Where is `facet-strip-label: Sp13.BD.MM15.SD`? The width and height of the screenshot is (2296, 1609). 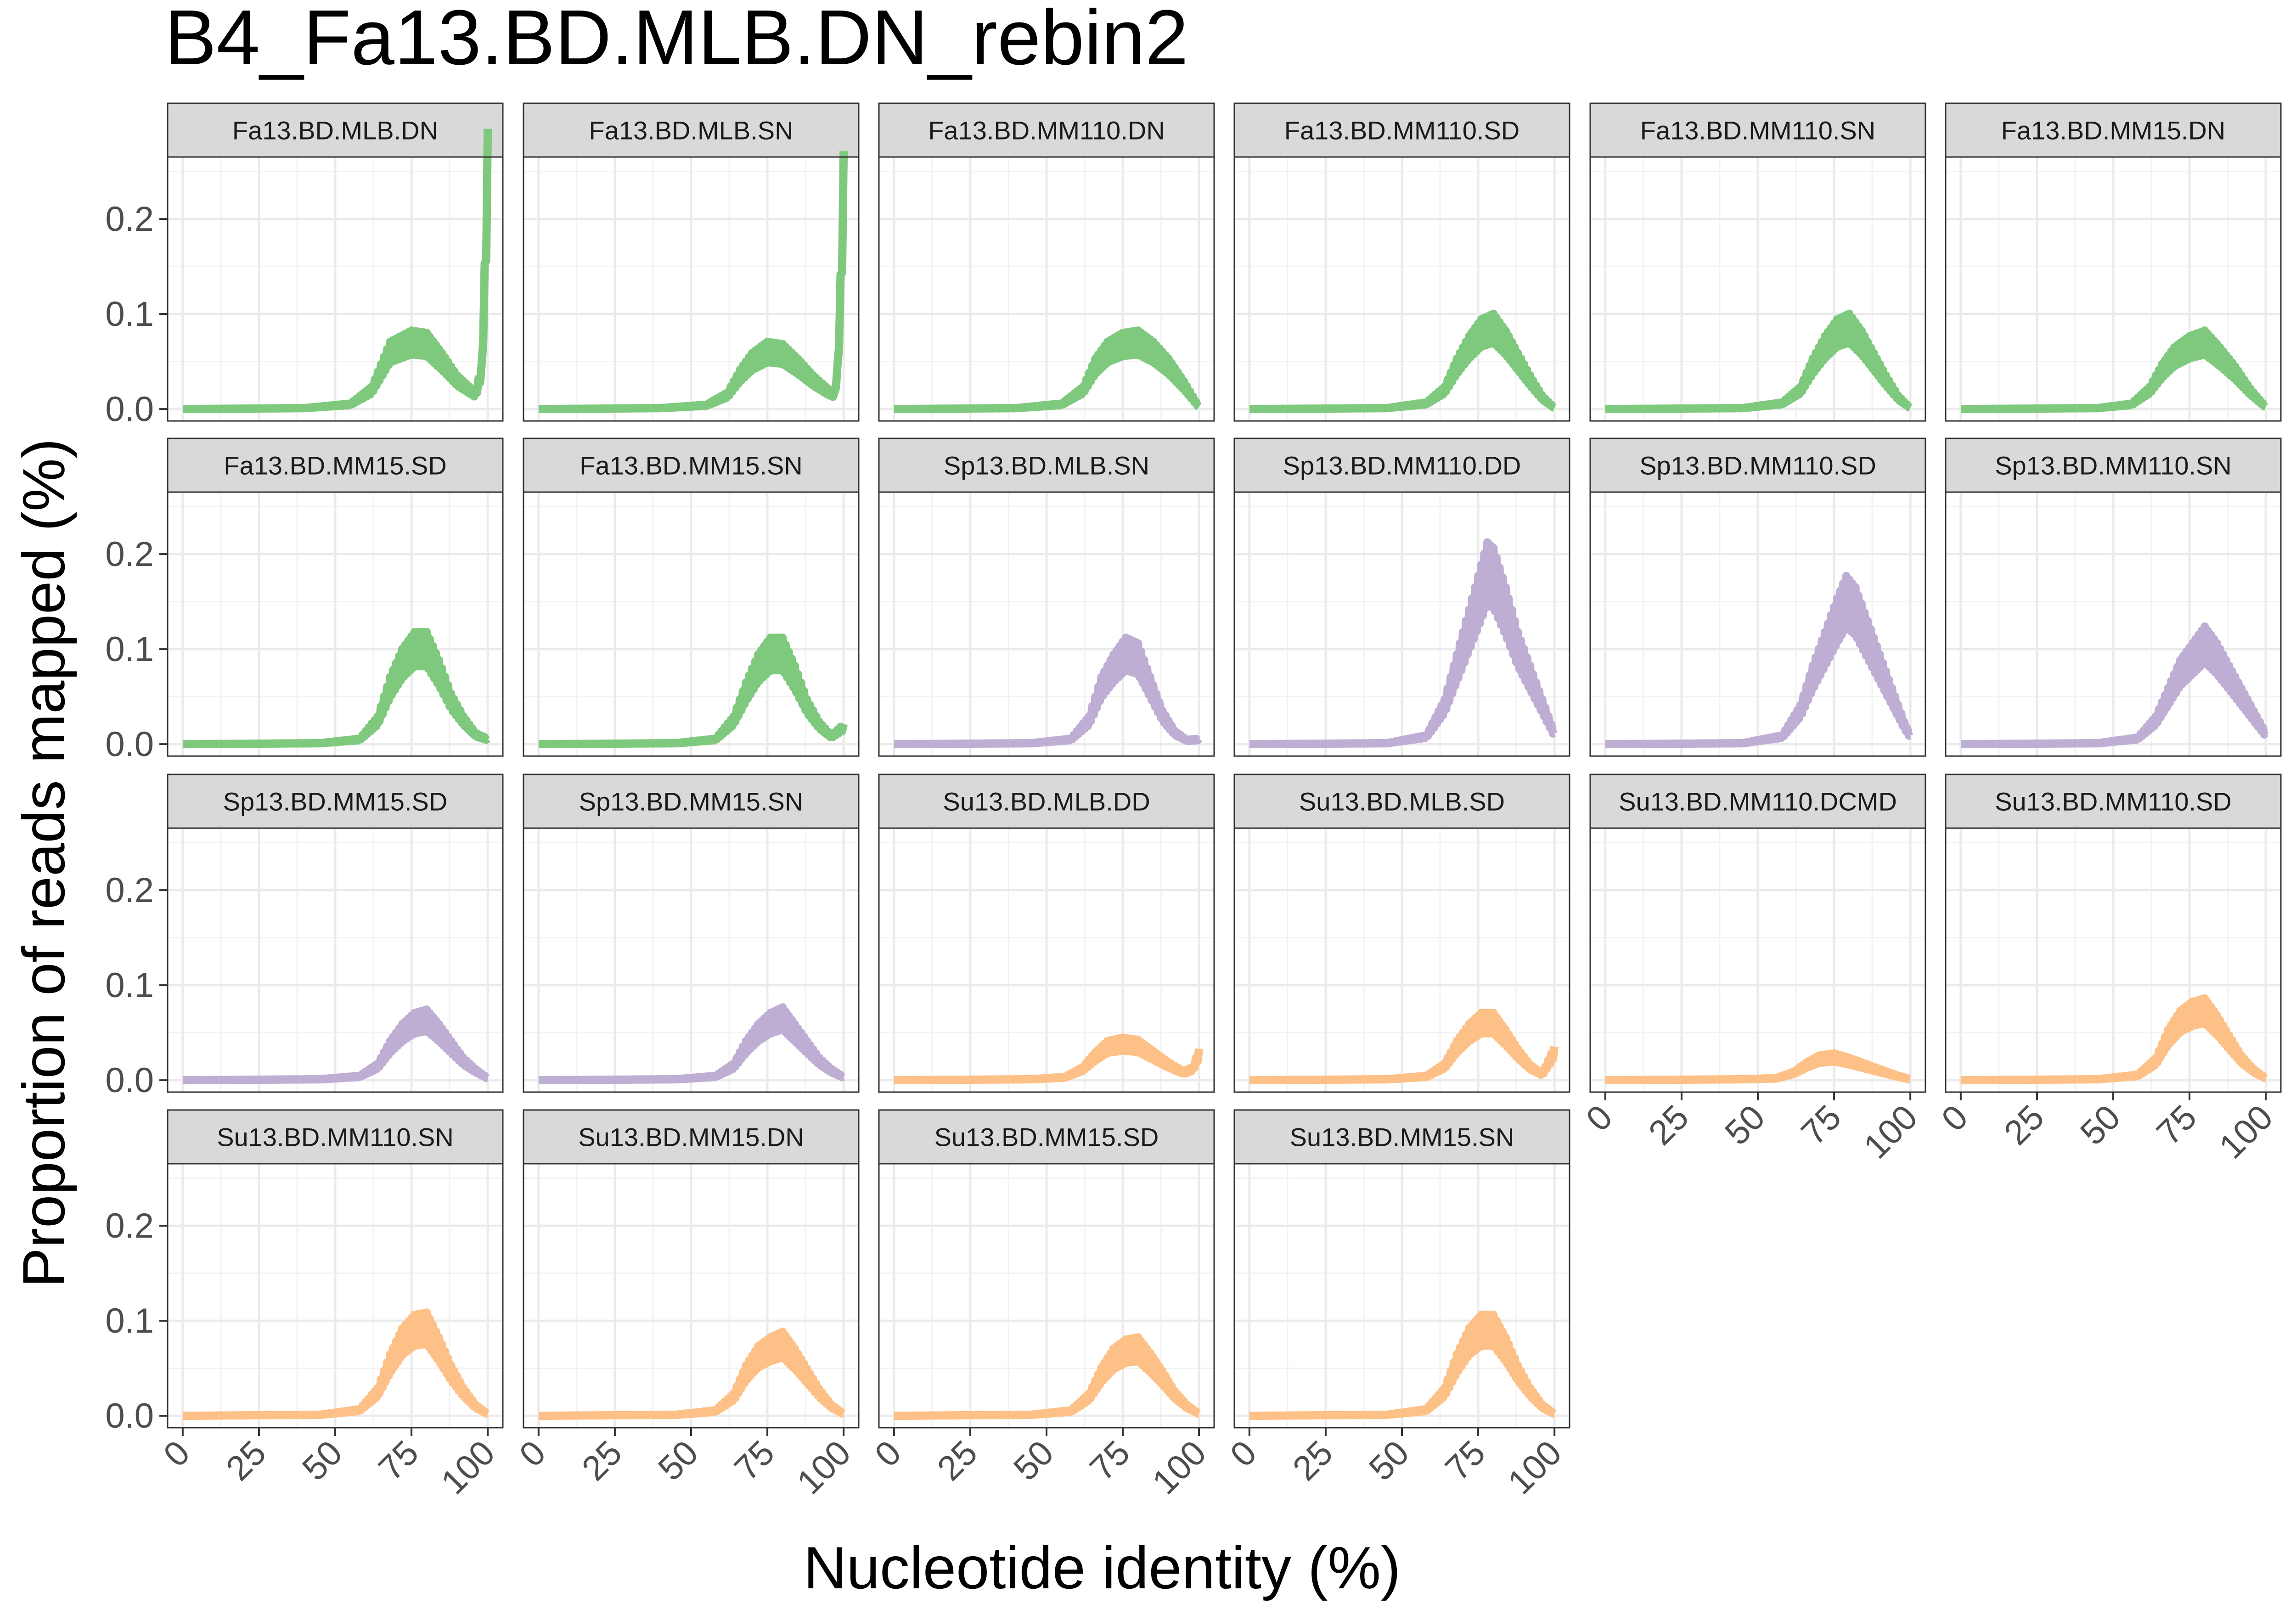
facet-strip-label: Sp13.BD.MM15.SD is located at coordinates (335, 802).